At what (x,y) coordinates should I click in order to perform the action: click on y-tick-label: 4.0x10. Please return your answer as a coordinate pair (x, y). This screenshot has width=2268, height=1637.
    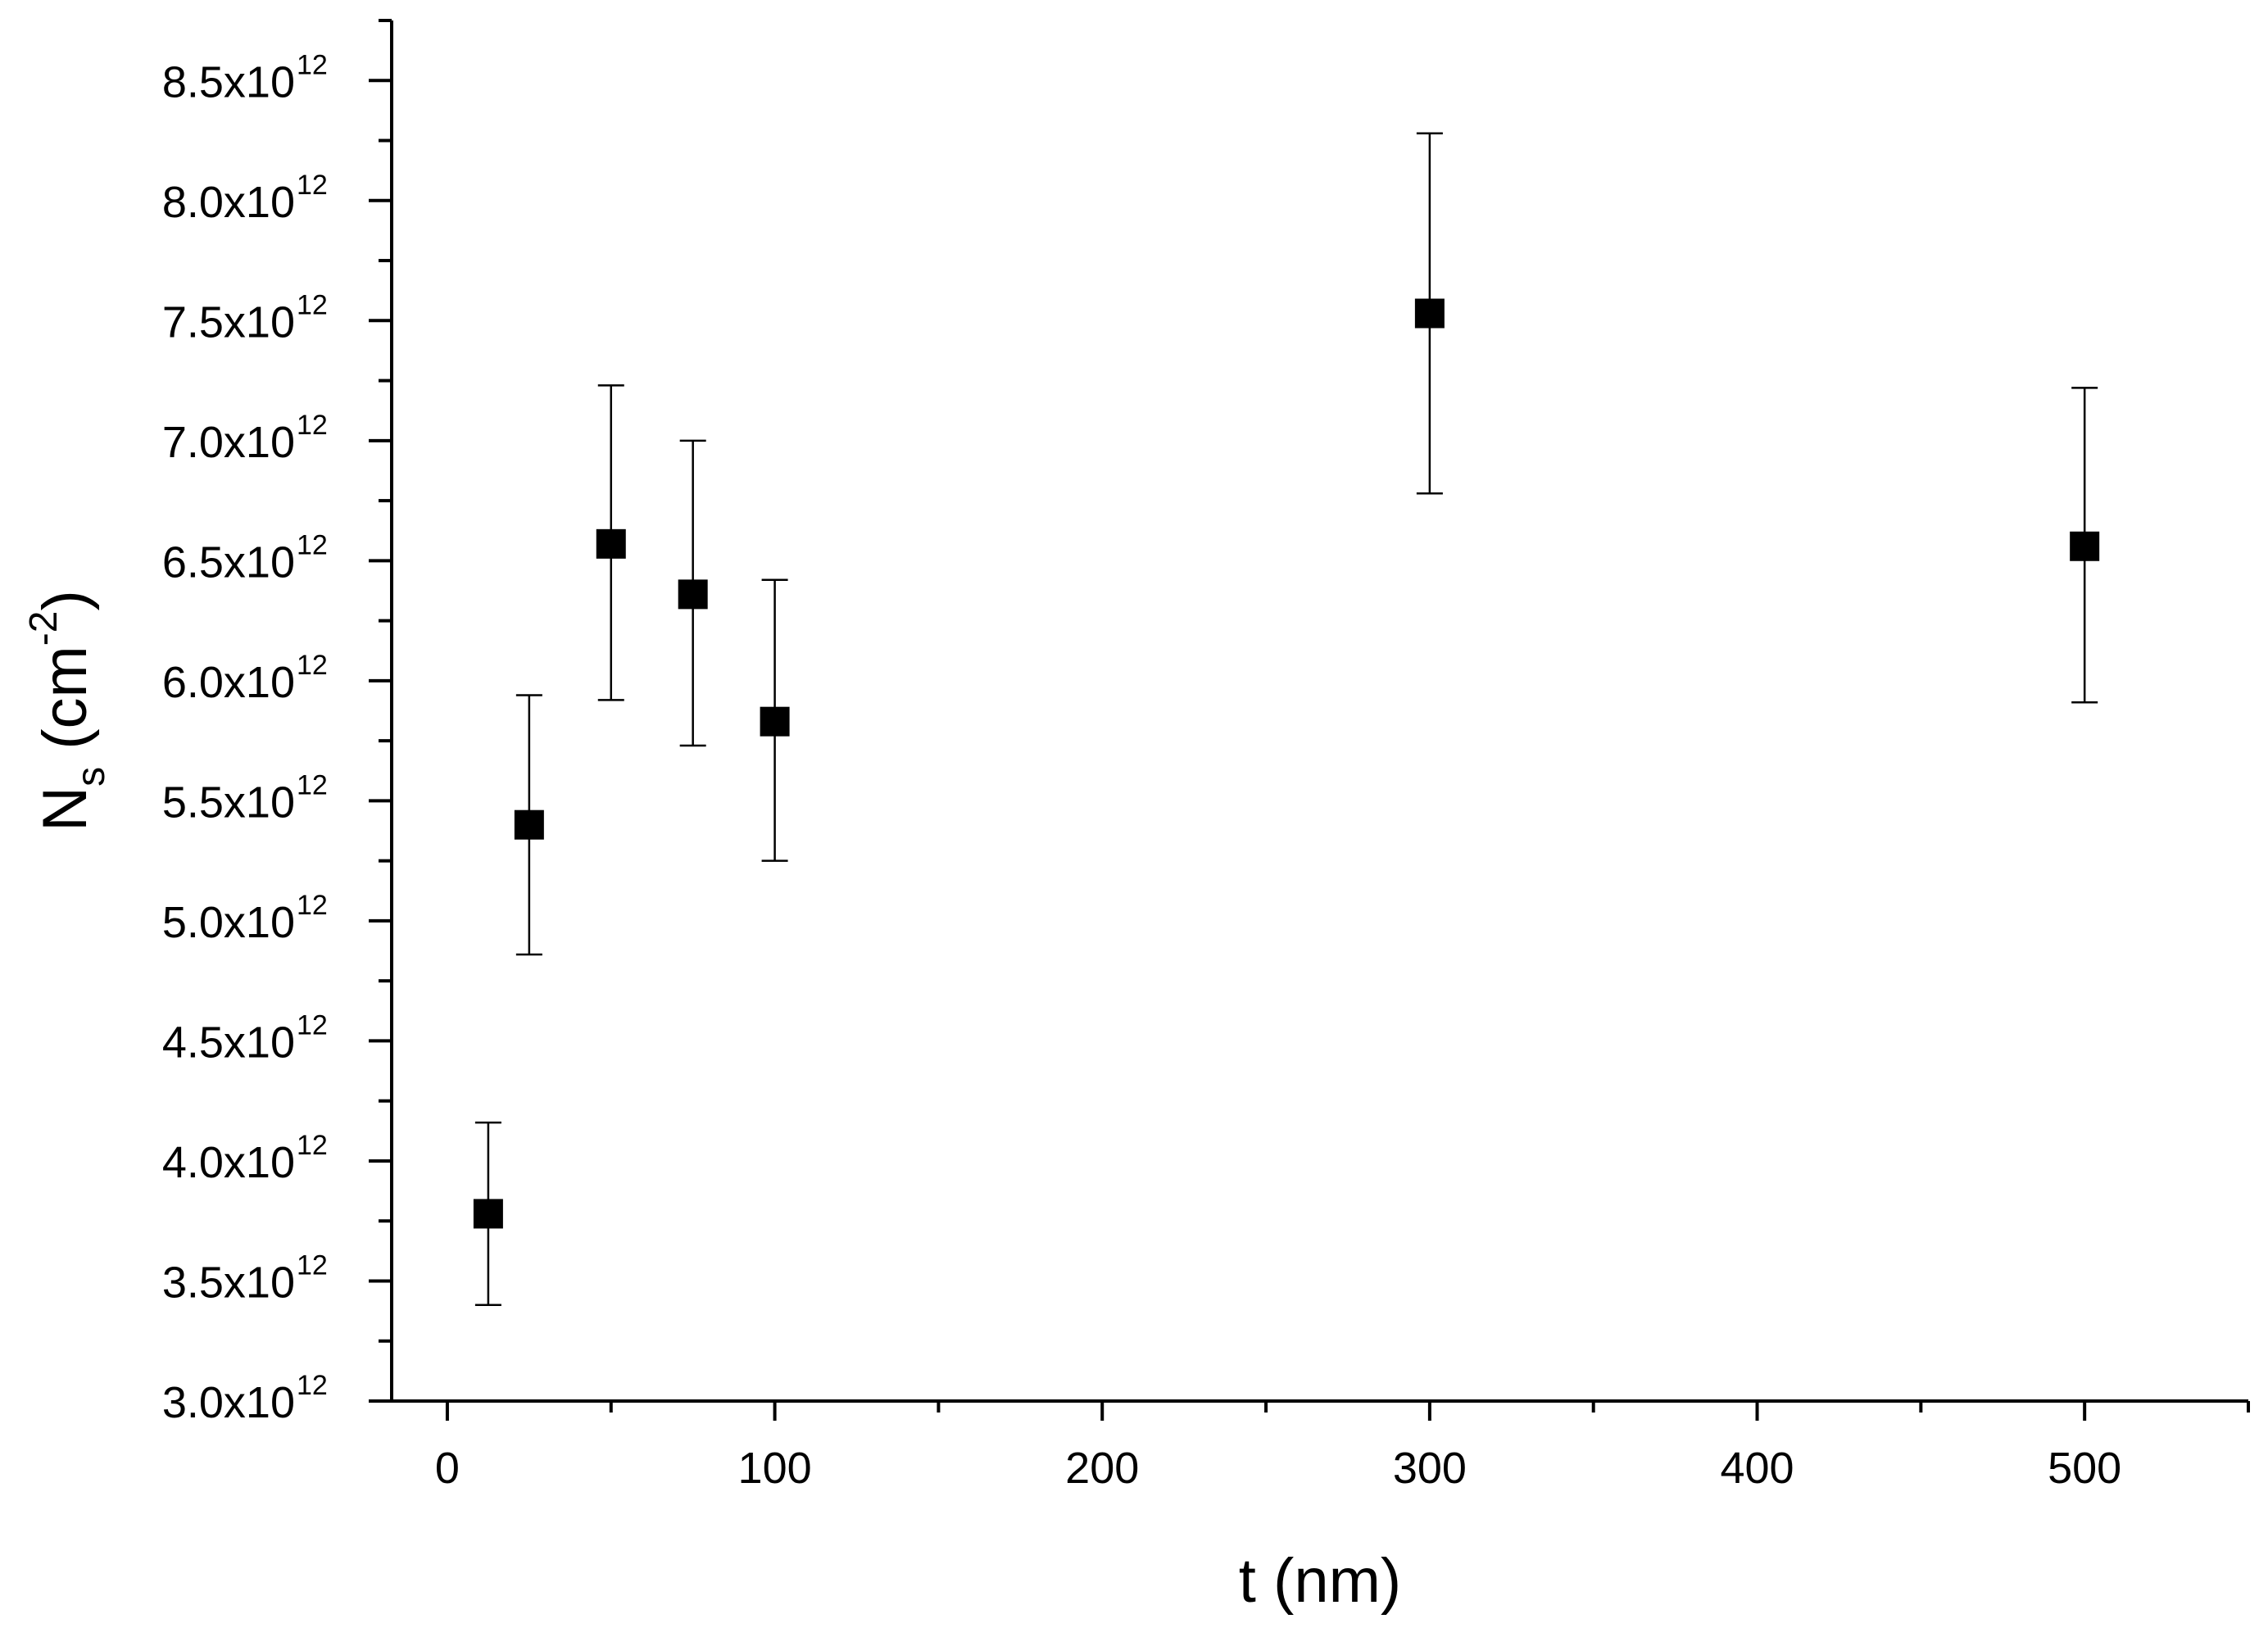
    Looking at the image, I should click on (228, 1162).